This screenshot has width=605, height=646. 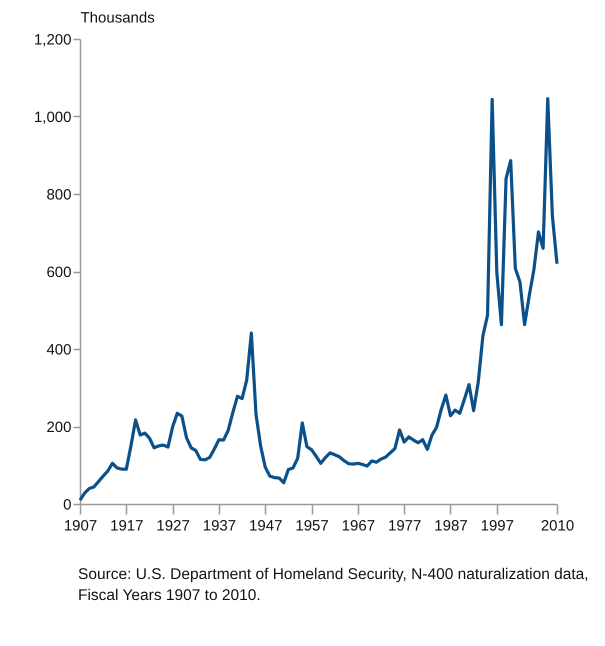 What do you see at coordinates (219, 526) in the screenshot?
I see `x-tick-label: 1937` at bounding box center [219, 526].